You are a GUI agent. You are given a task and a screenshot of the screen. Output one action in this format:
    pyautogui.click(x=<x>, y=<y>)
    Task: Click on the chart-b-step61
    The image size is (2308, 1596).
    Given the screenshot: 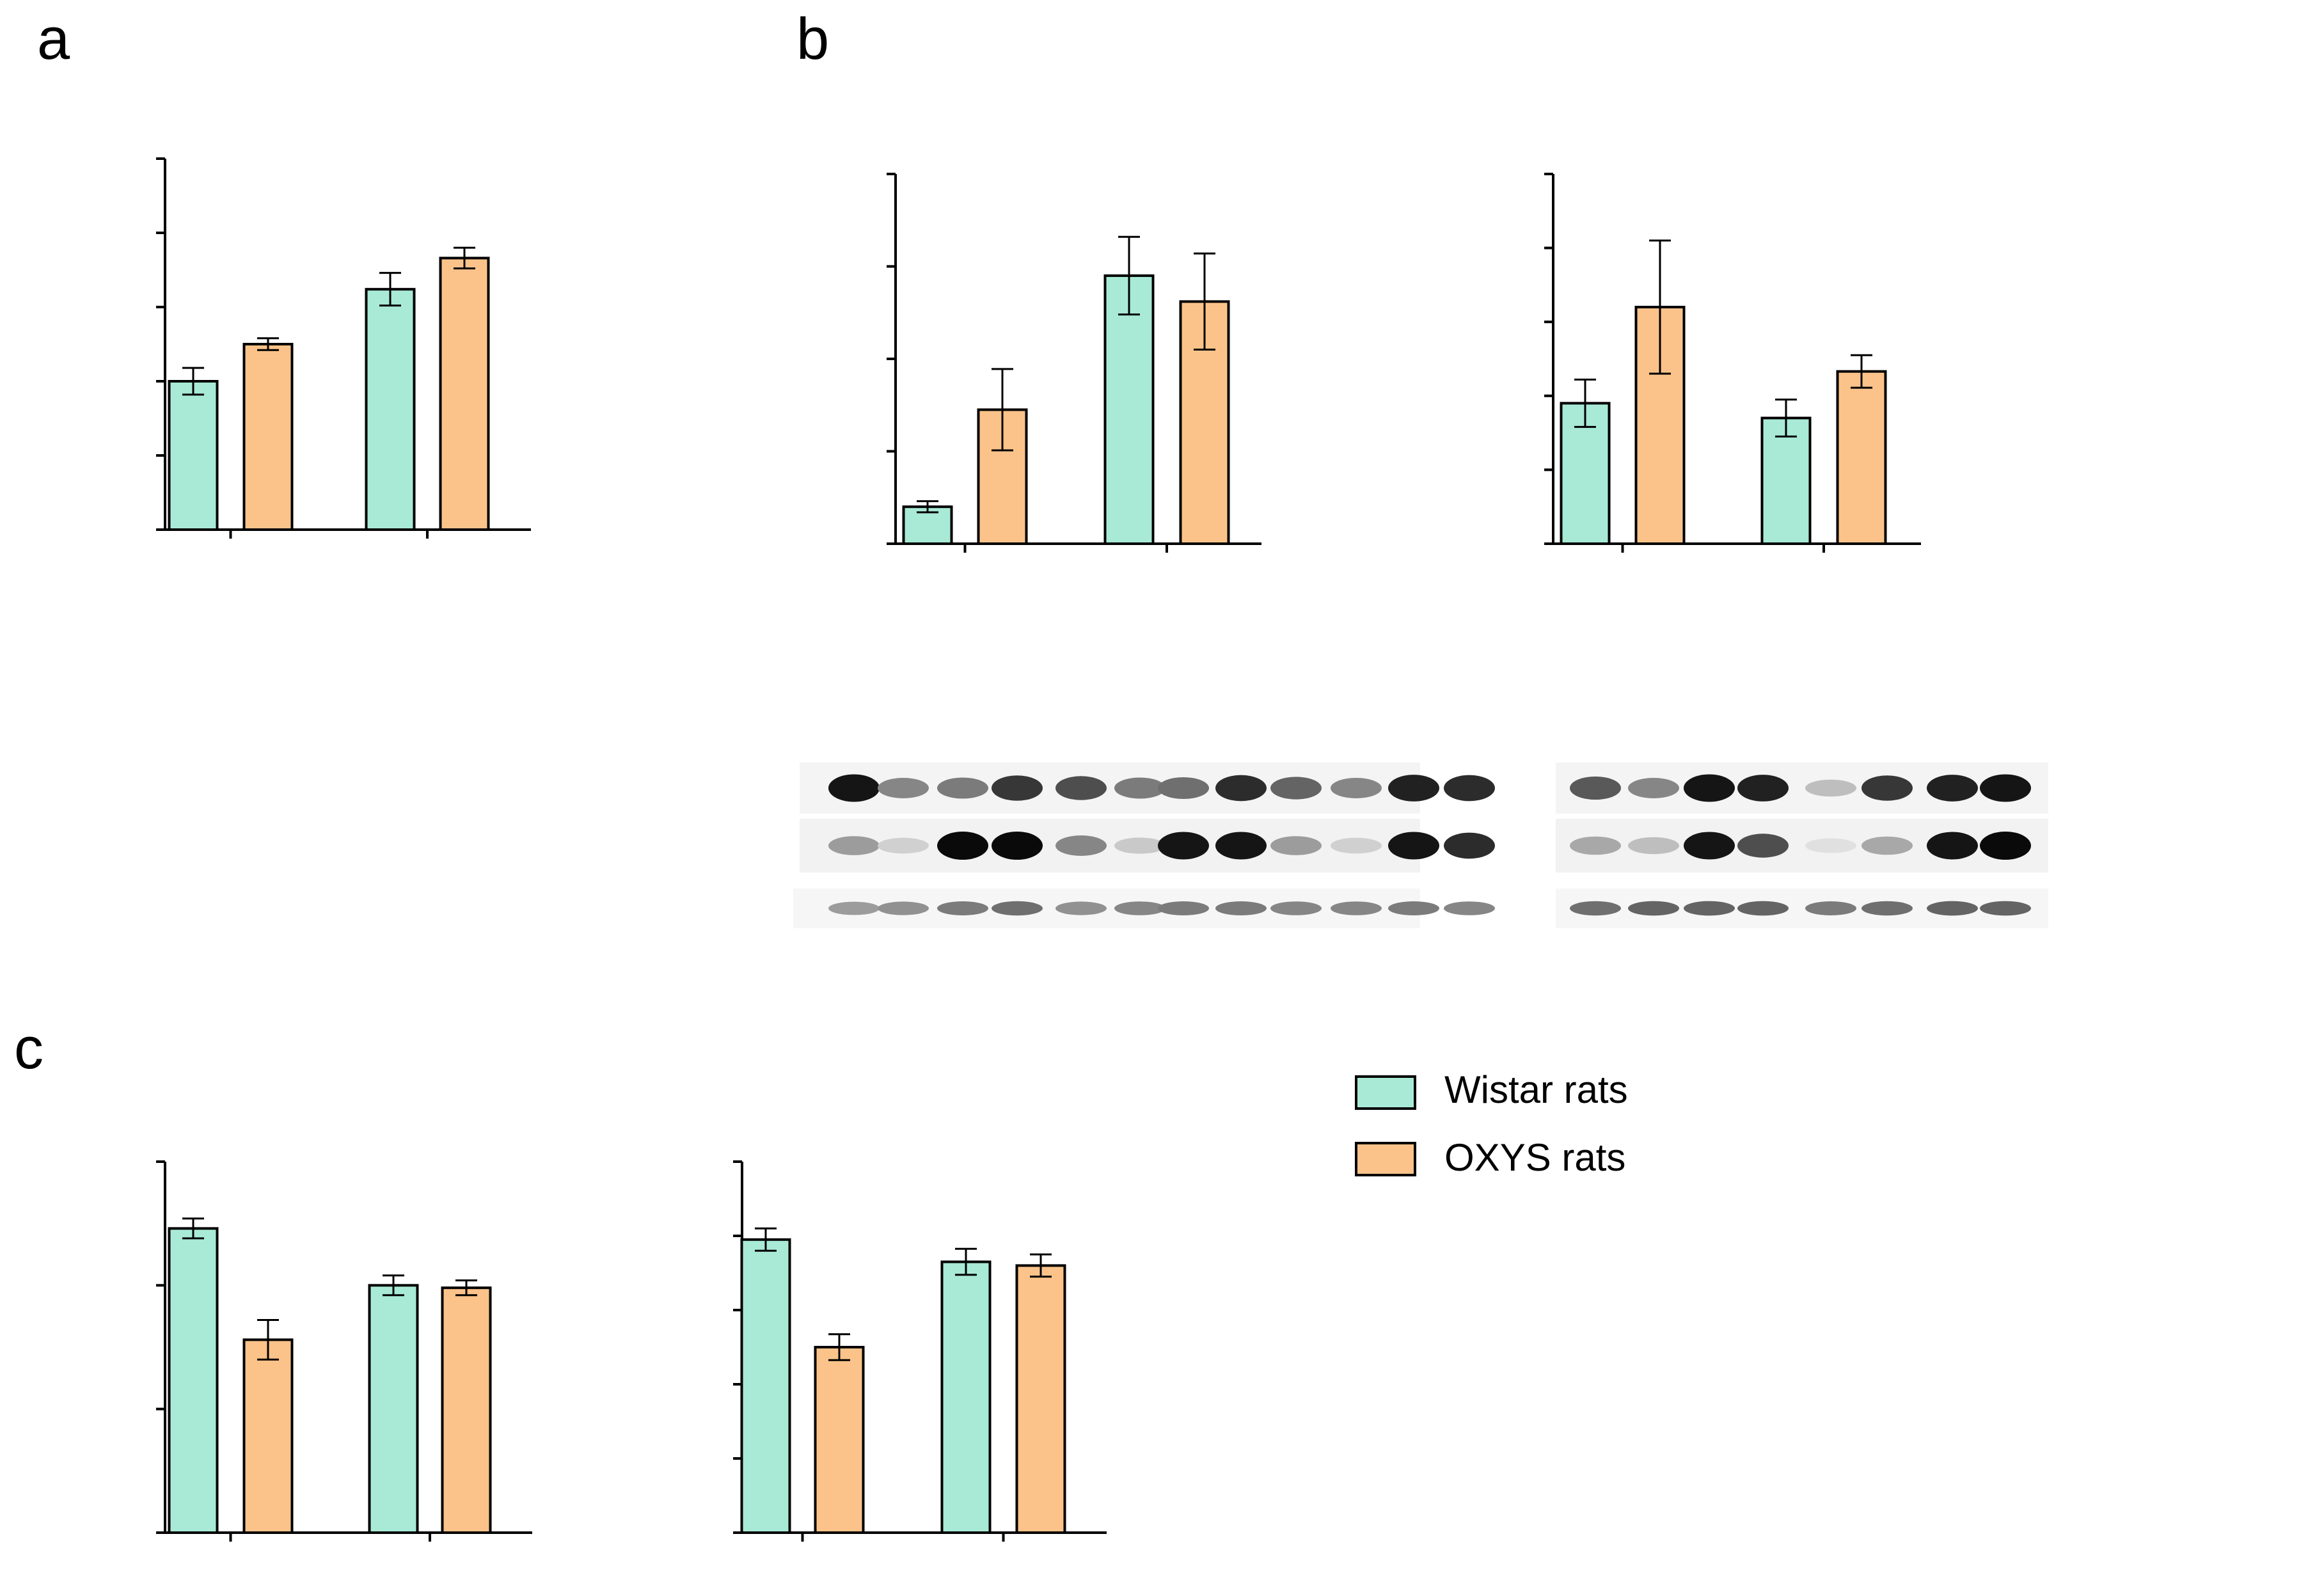 What is the action you would take?
    pyautogui.click(x=1732, y=363)
    